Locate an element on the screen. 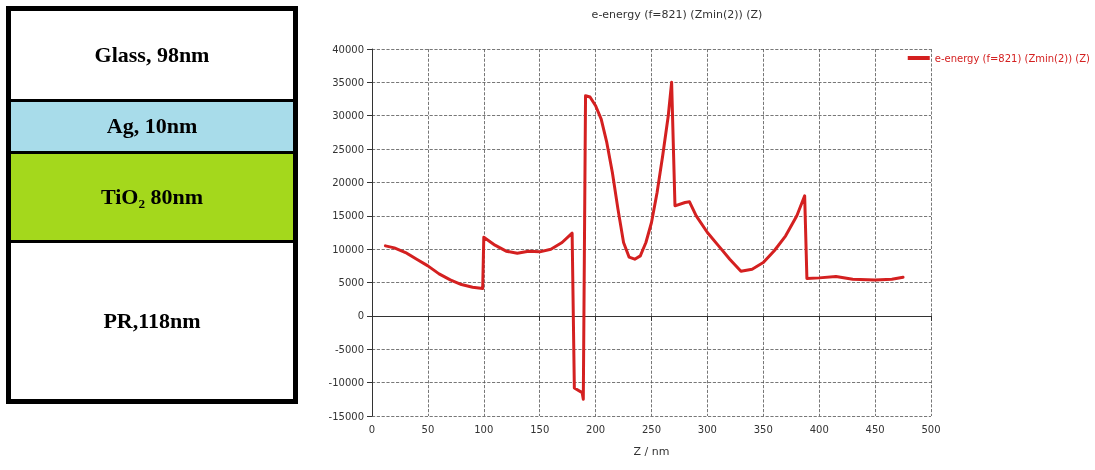 The width and height of the screenshot is (1095, 470). text: Glass, 98nm is located at coordinates (152, 55).